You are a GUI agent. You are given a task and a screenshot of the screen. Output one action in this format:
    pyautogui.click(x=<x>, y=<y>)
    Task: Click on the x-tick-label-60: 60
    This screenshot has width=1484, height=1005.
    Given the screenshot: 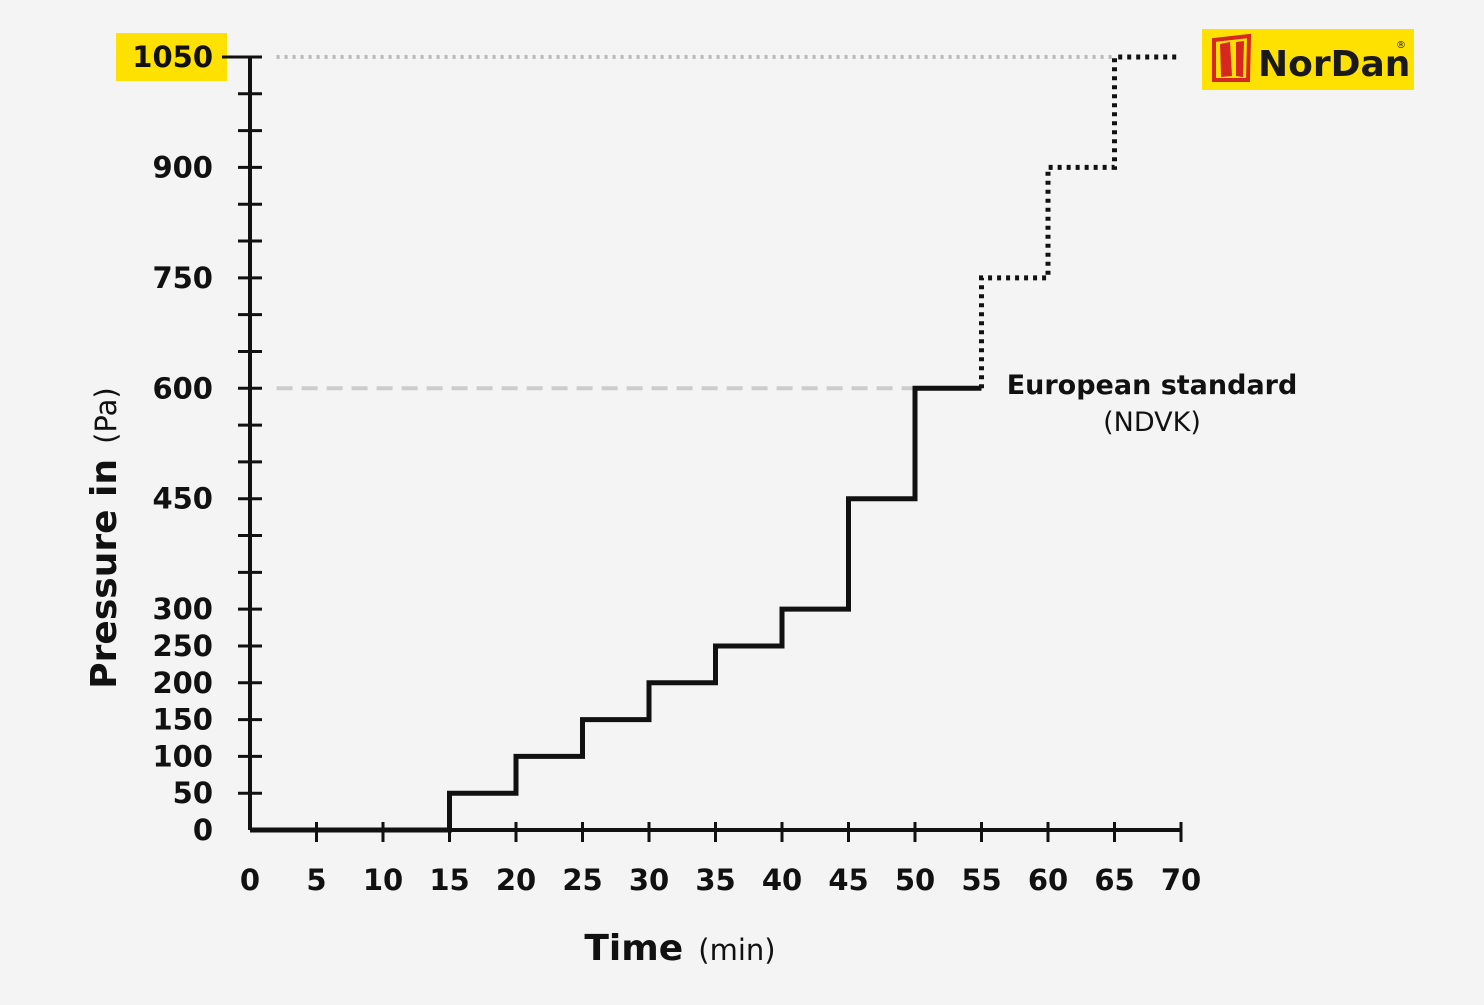 What is the action you would take?
    pyautogui.click(x=1048, y=880)
    